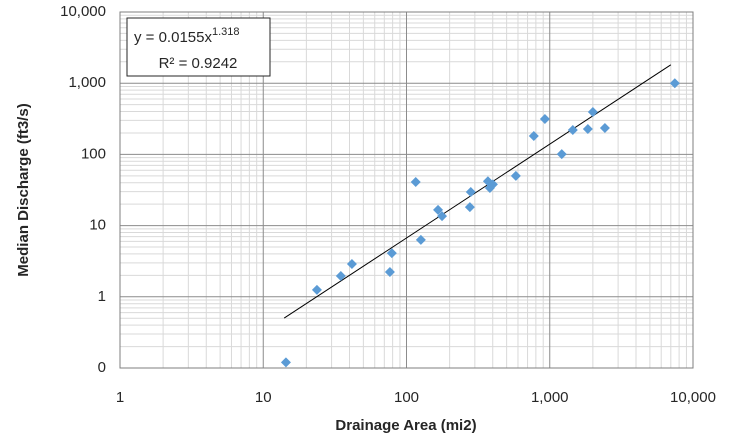 The width and height of the screenshot is (734, 446). I want to click on y-tick-label: 1,000, so click(87, 82).